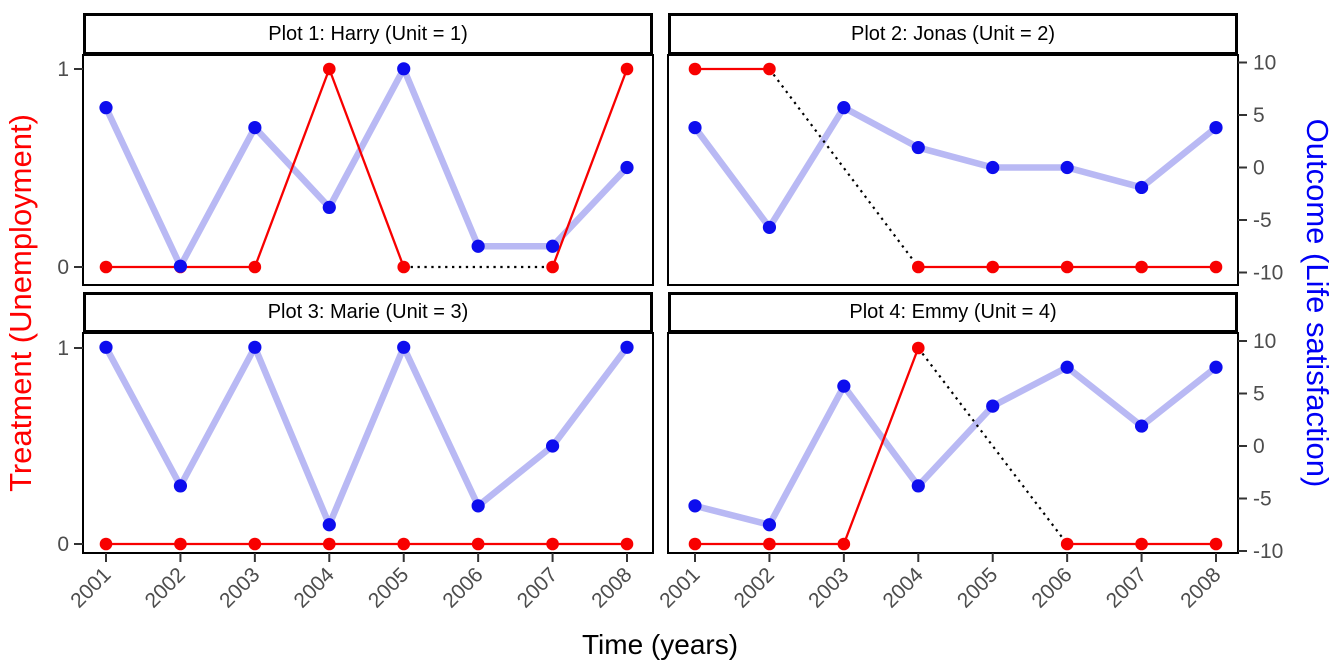 The height and width of the screenshot is (672, 1344). I want to click on facet-strip-plot-3-label: Plot 3: Marie (Unit = 3), so click(368, 312).